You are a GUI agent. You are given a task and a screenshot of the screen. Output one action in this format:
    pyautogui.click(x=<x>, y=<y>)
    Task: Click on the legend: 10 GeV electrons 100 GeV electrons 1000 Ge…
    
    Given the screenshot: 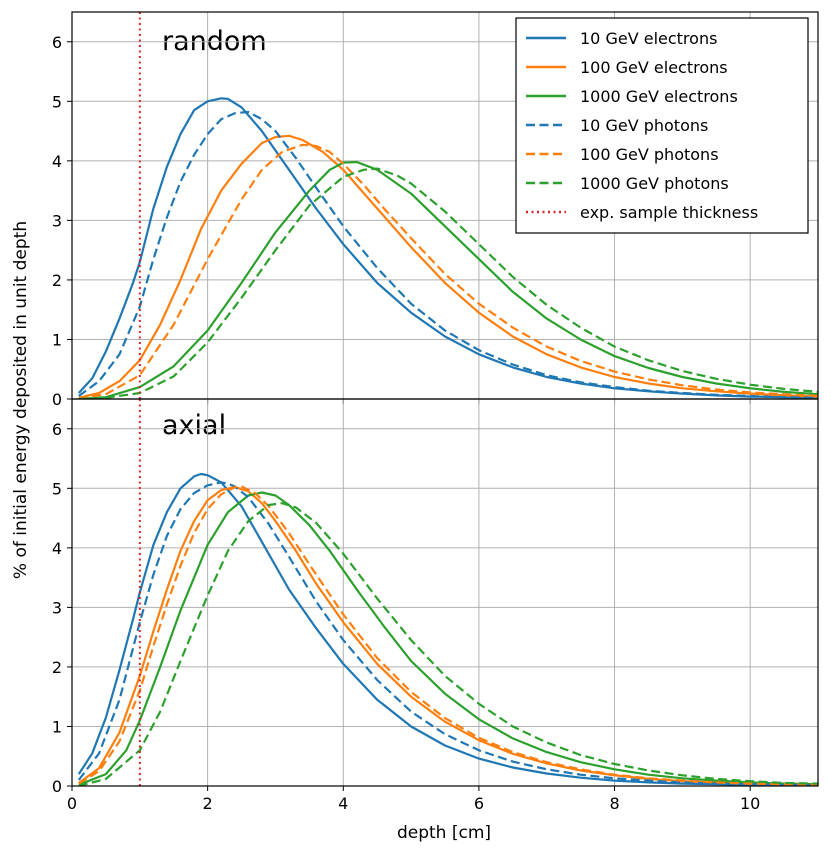 What is the action you would take?
    pyautogui.click(x=662, y=125)
    